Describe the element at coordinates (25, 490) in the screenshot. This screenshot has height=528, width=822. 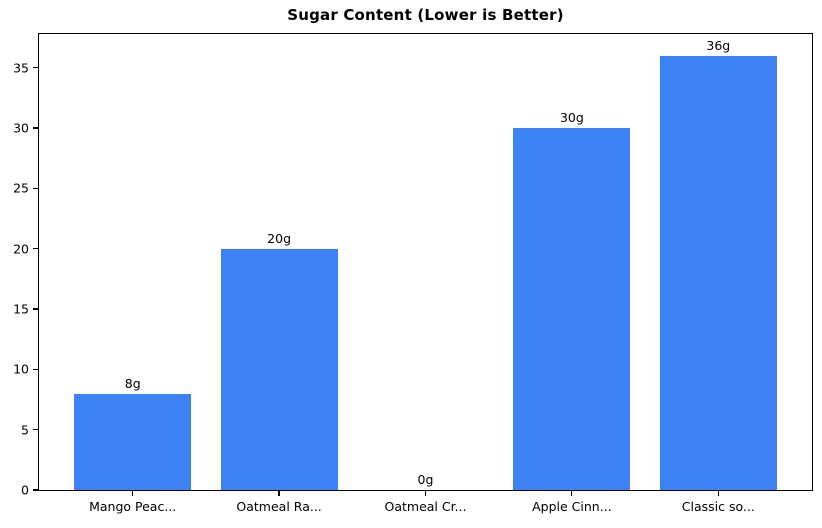
I see `y-tick-label: 0` at that location.